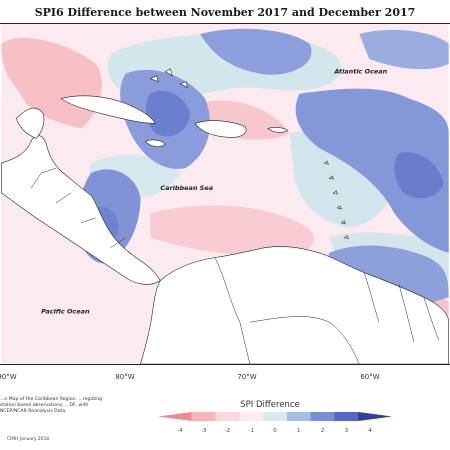 The width and height of the screenshot is (450, 450). What do you see at coordinates (278, 130) in the screenshot?
I see `puerto-rico-island` at bounding box center [278, 130].